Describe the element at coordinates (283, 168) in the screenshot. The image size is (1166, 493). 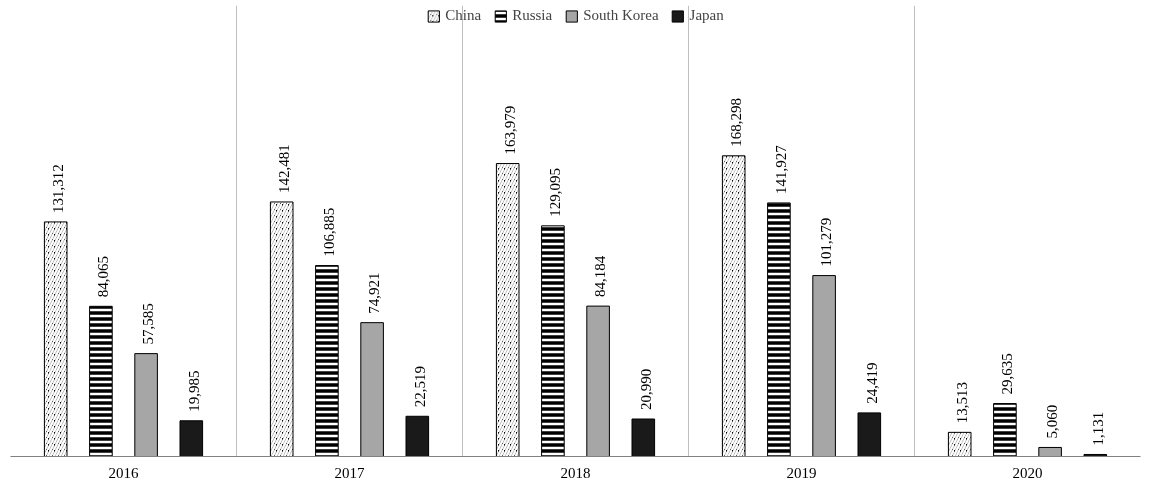
I see `data-label: 142,481` at that location.